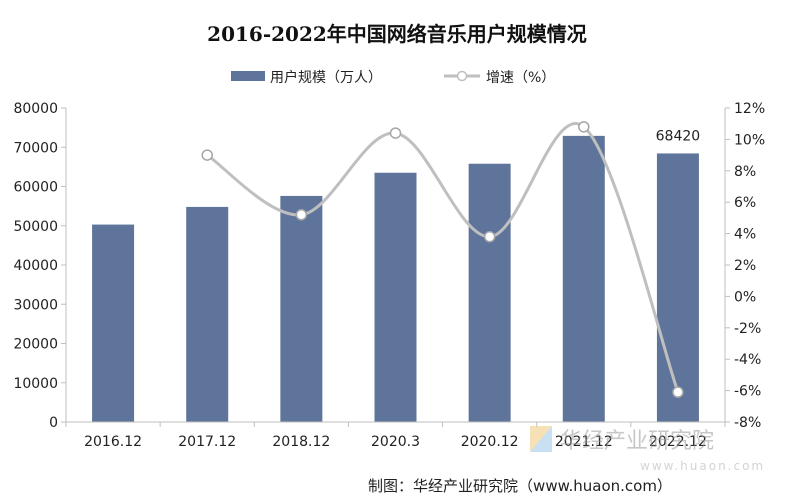 This screenshot has height=500, width=795. What do you see at coordinates (35, 305) in the screenshot?
I see `left-tick-label: 30000` at bounding box center [35, 305].